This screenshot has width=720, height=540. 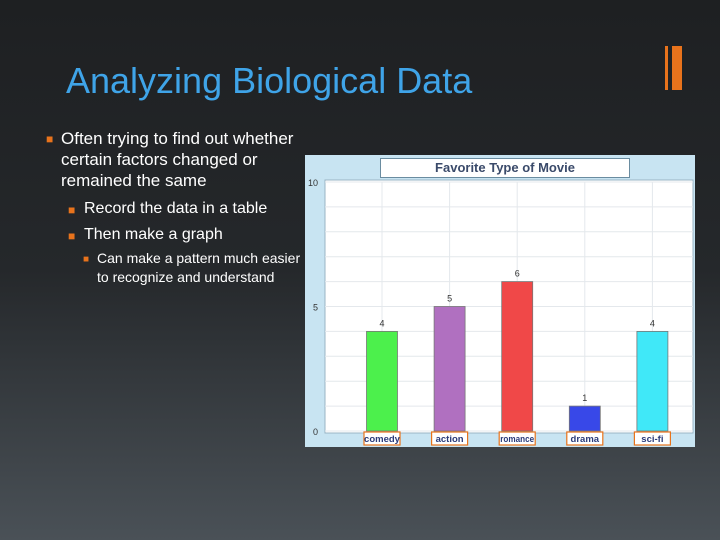 What do you see at coordinates (517, 274) in the screenshot?
I see `data-label: 6` at bounding box center [517, 274].